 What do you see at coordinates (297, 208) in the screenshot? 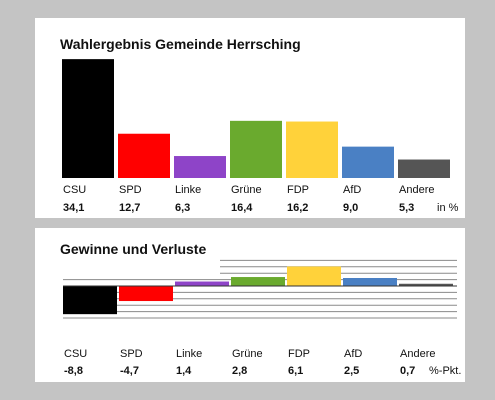
I see `value-label: 16,2` at bounding box center [297, 208].